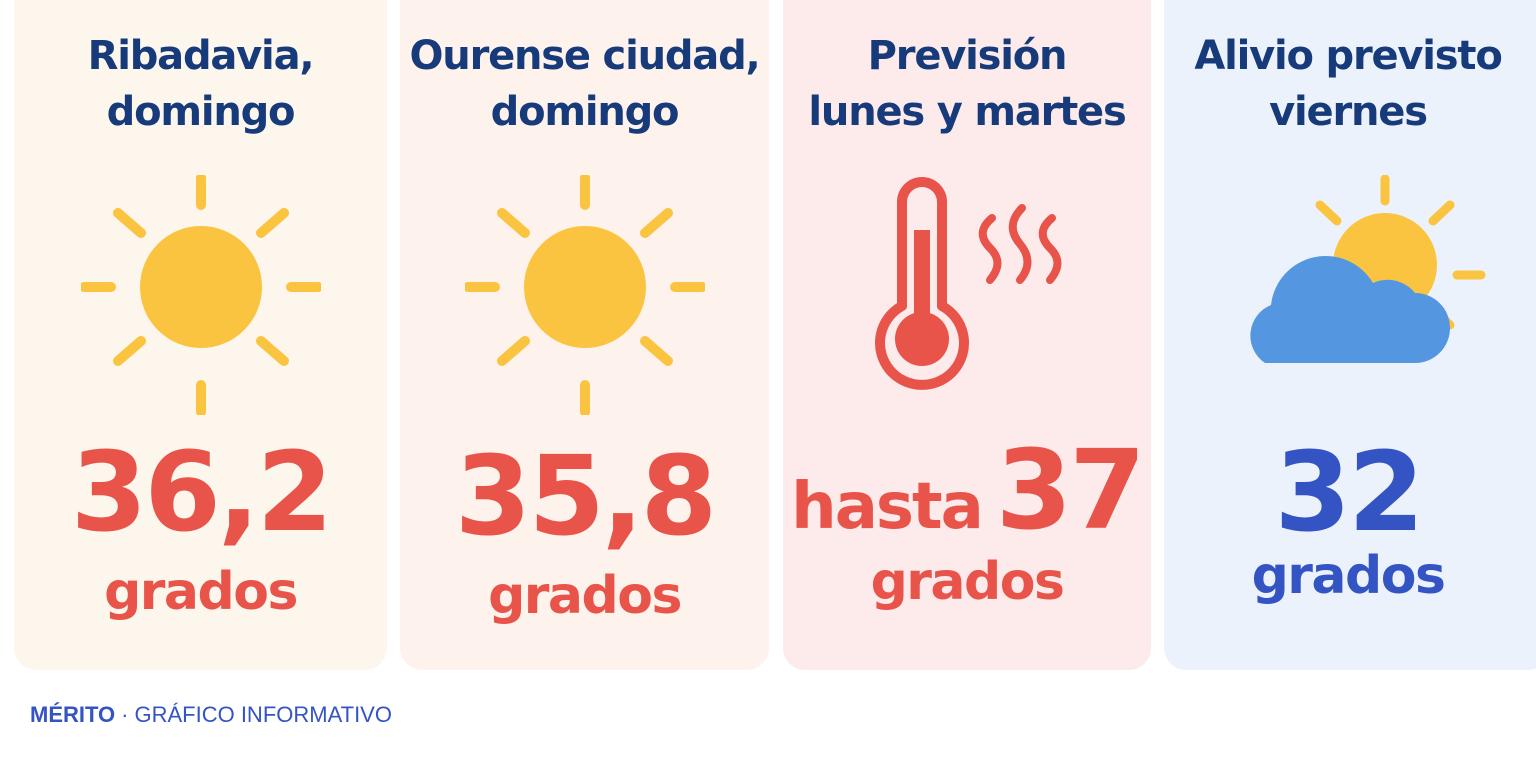 The image size is (1536, 763). I want to click on card-title: Ribadavia, domingo, so click(200, 84).